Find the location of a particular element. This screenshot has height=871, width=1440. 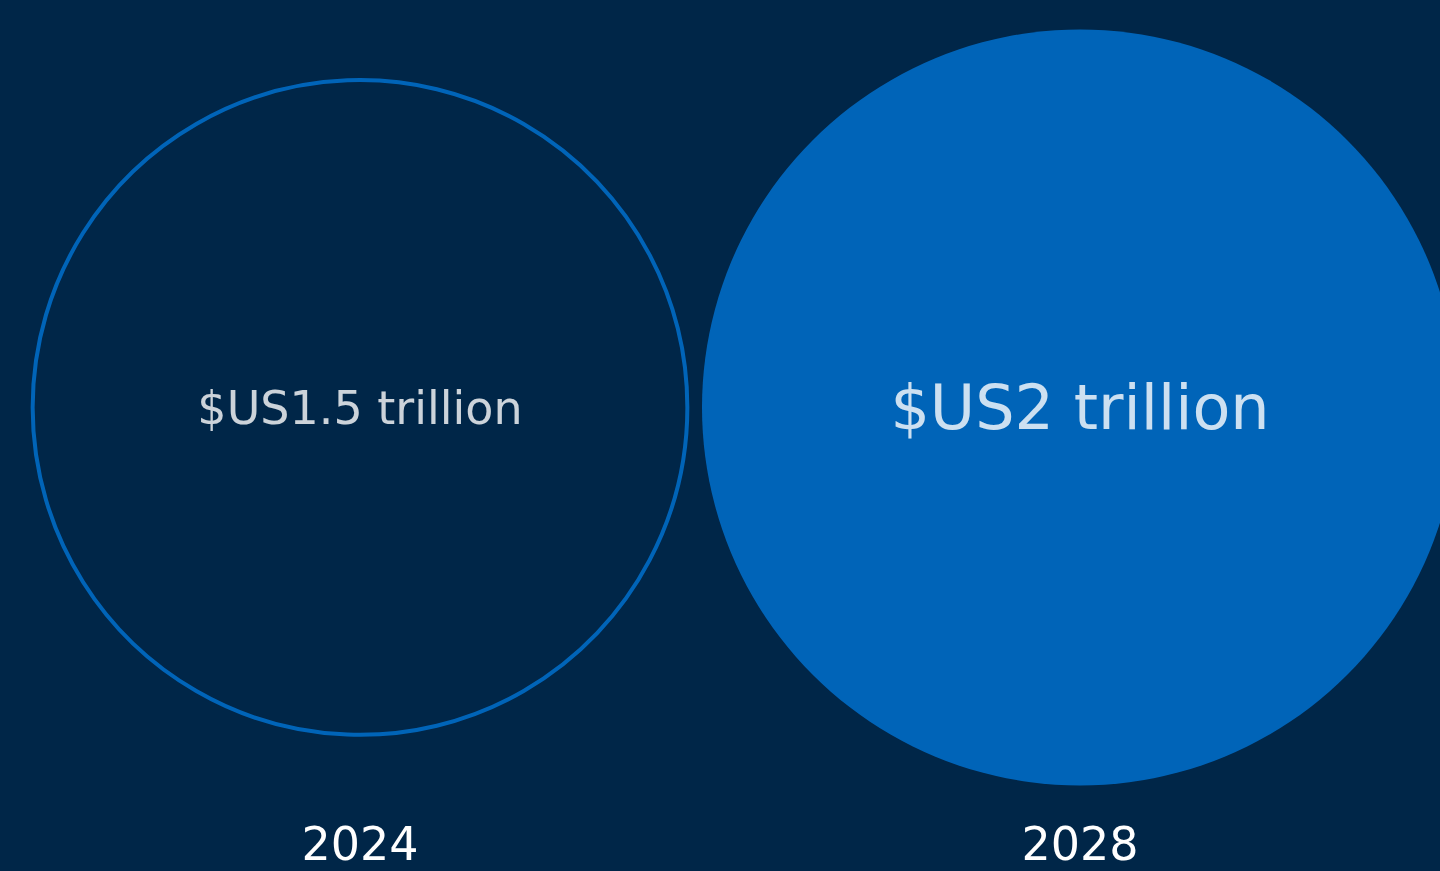

data-label: $US1.5 trillion is located at coordinates (360, 407).